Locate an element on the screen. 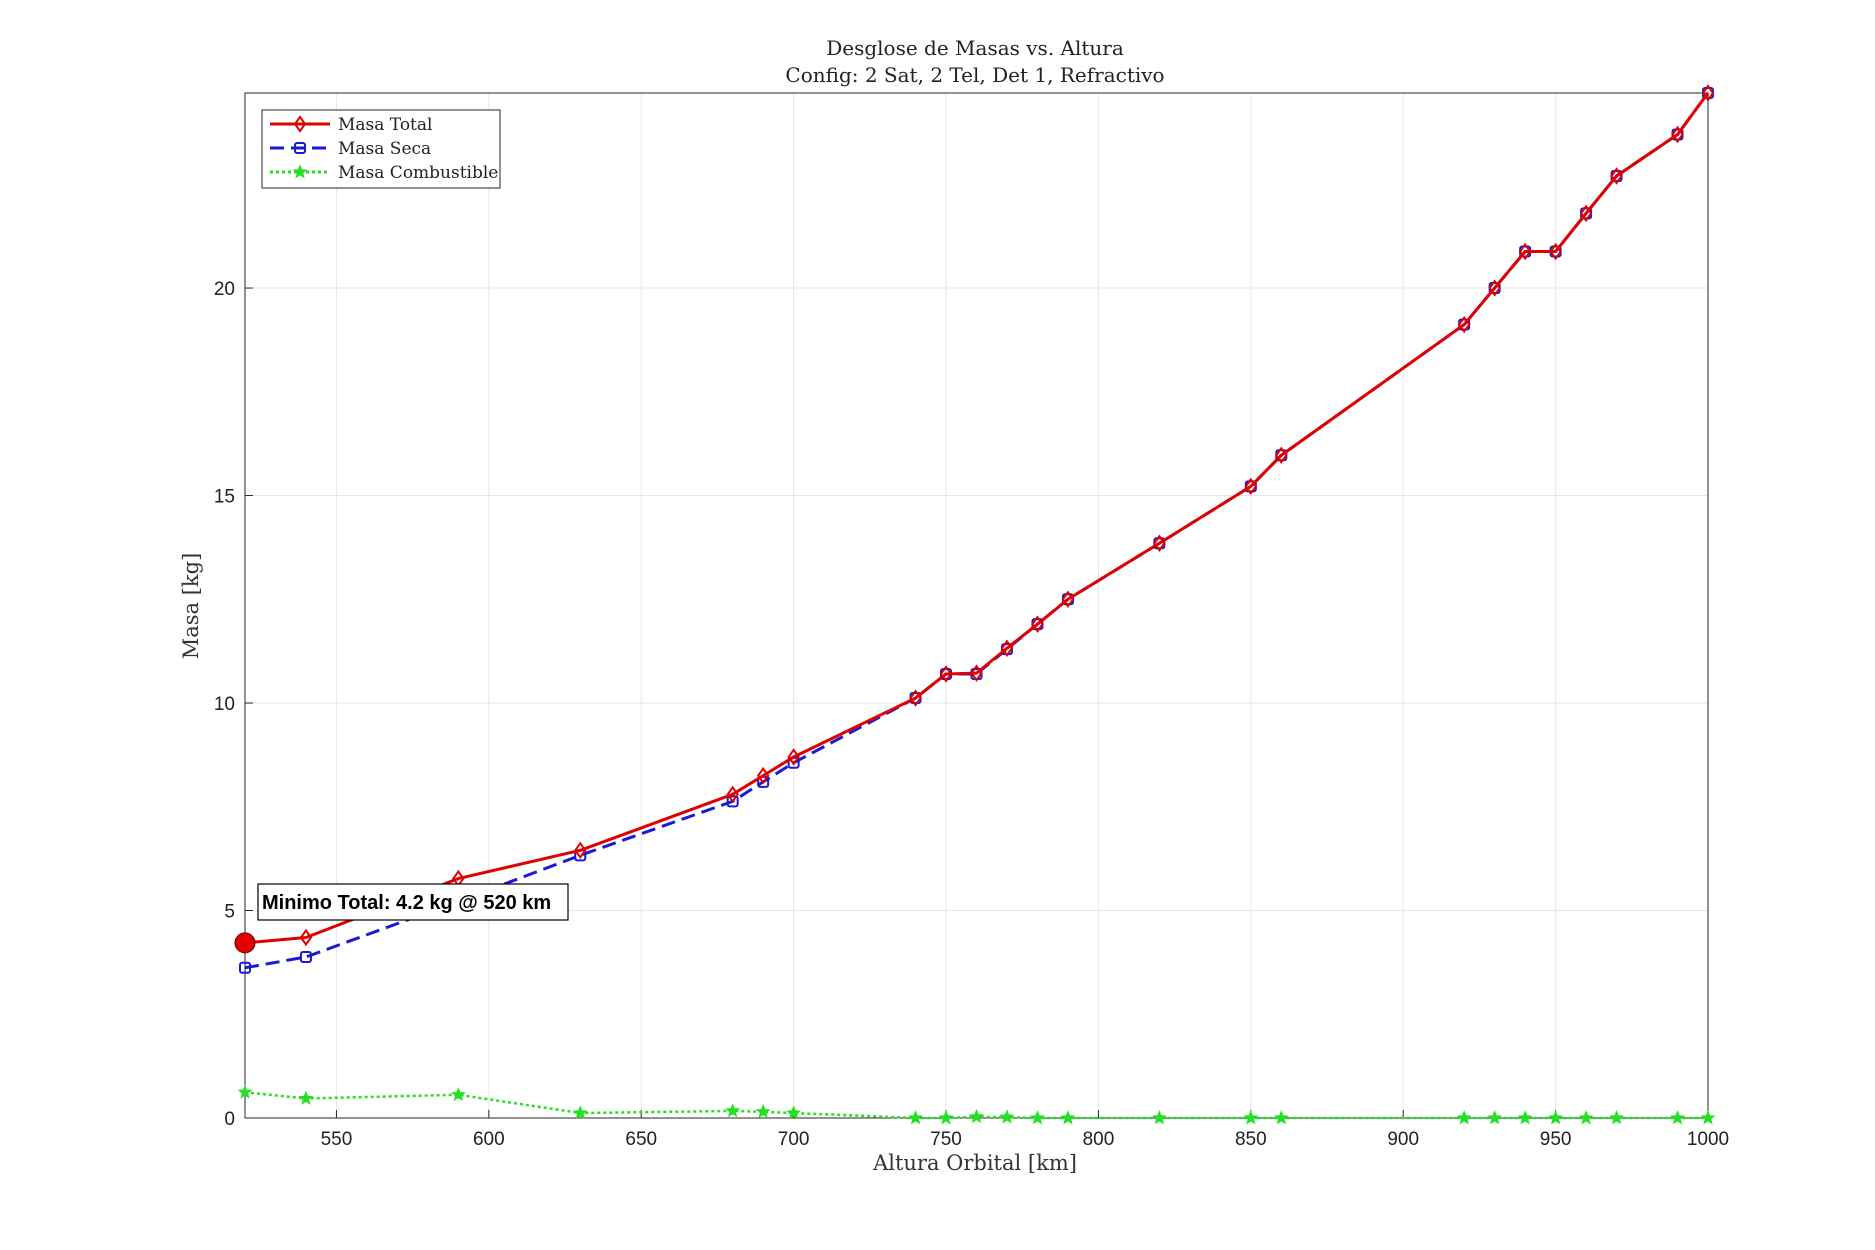 This screenshot has height=1250, width=1875. annotation-text: Minimo Total: 4.2 kg @ 520 km is located at coordinates (406, 903).